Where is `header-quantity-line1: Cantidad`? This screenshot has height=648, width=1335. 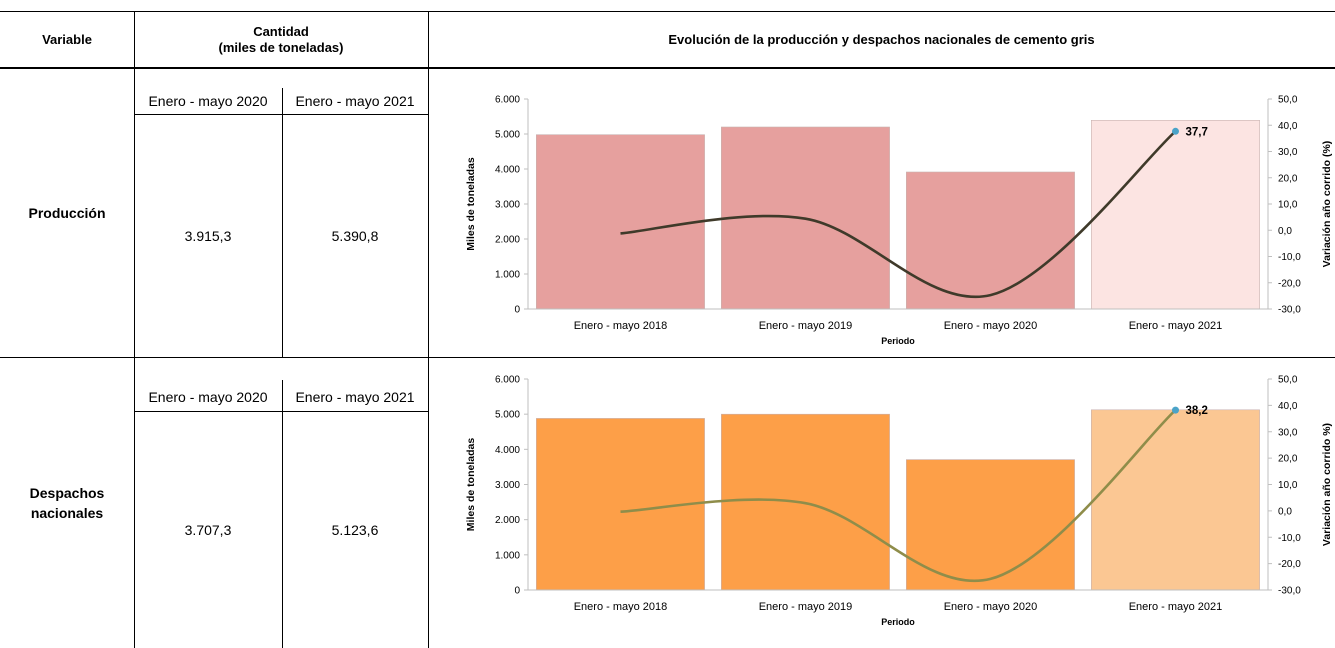
header-quantity-line1: Cantidad is located at coordinates (281, 31).